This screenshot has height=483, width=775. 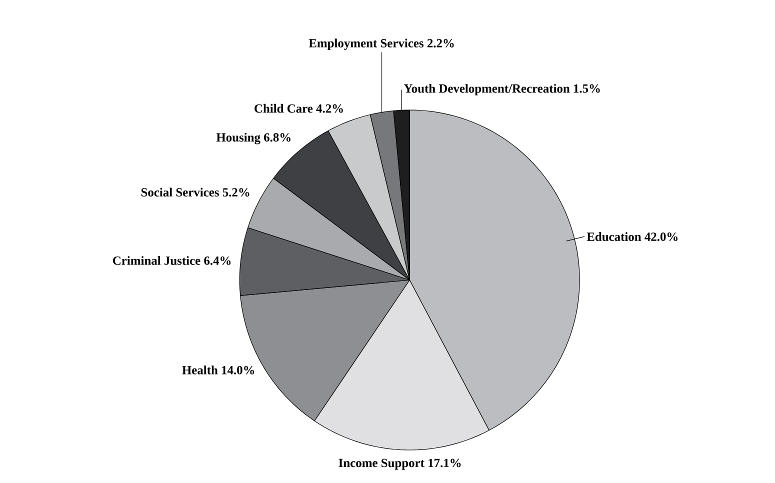 I want to click on slice-label: Employment Services, so click(x=366, y=44).